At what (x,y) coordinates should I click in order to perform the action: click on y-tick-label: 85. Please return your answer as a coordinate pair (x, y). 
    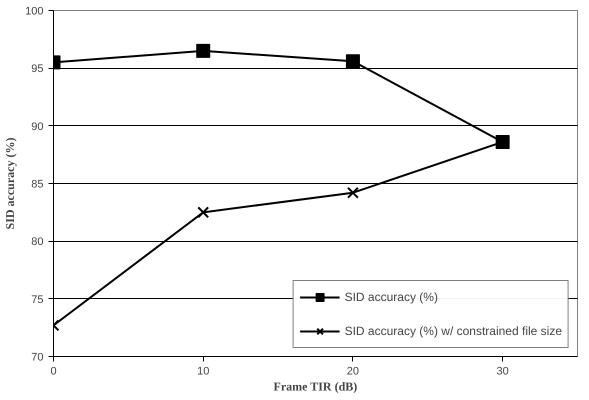
    Looking at the image, I should click on (37, 184).